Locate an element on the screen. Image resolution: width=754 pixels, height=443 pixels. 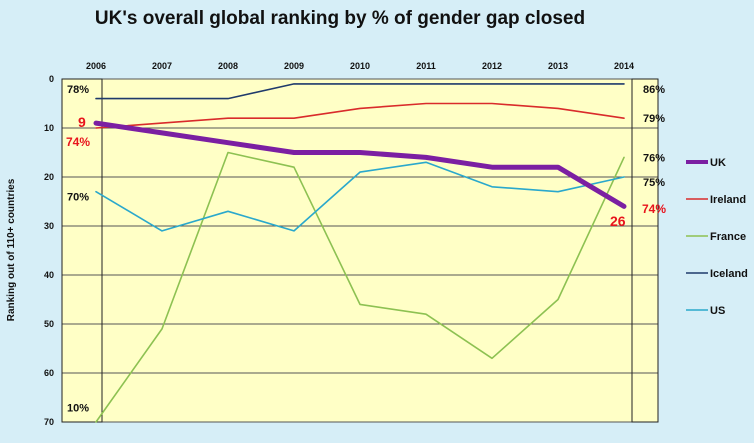
legend-label-iceland: Iceland is located at coordinates (729, 274).